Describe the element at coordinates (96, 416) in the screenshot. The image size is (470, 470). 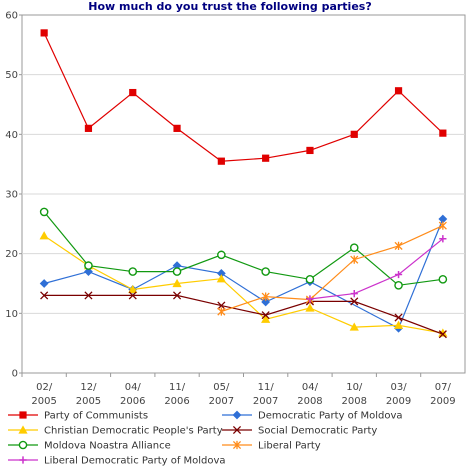
I see `legend-label: Party of Communists` at that location.